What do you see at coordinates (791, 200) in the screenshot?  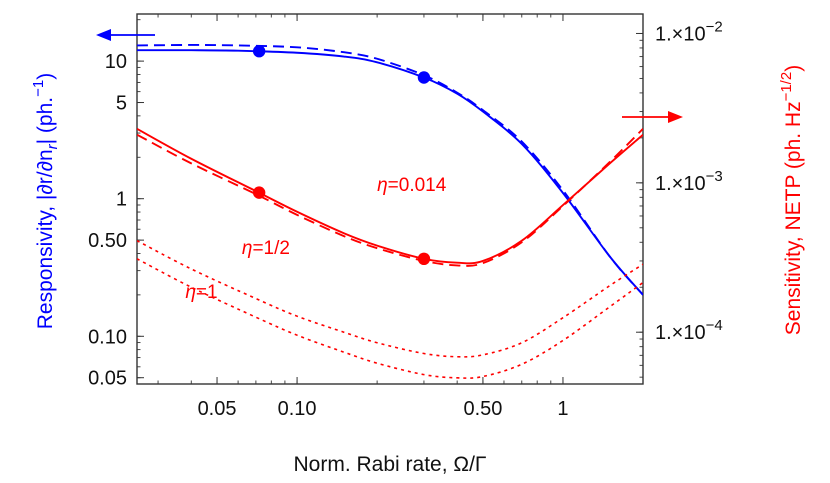 I see `y-right-axis-title: Sensitivity, NETP (ph. Hz−1/2)` at bounding box center [791, 200].